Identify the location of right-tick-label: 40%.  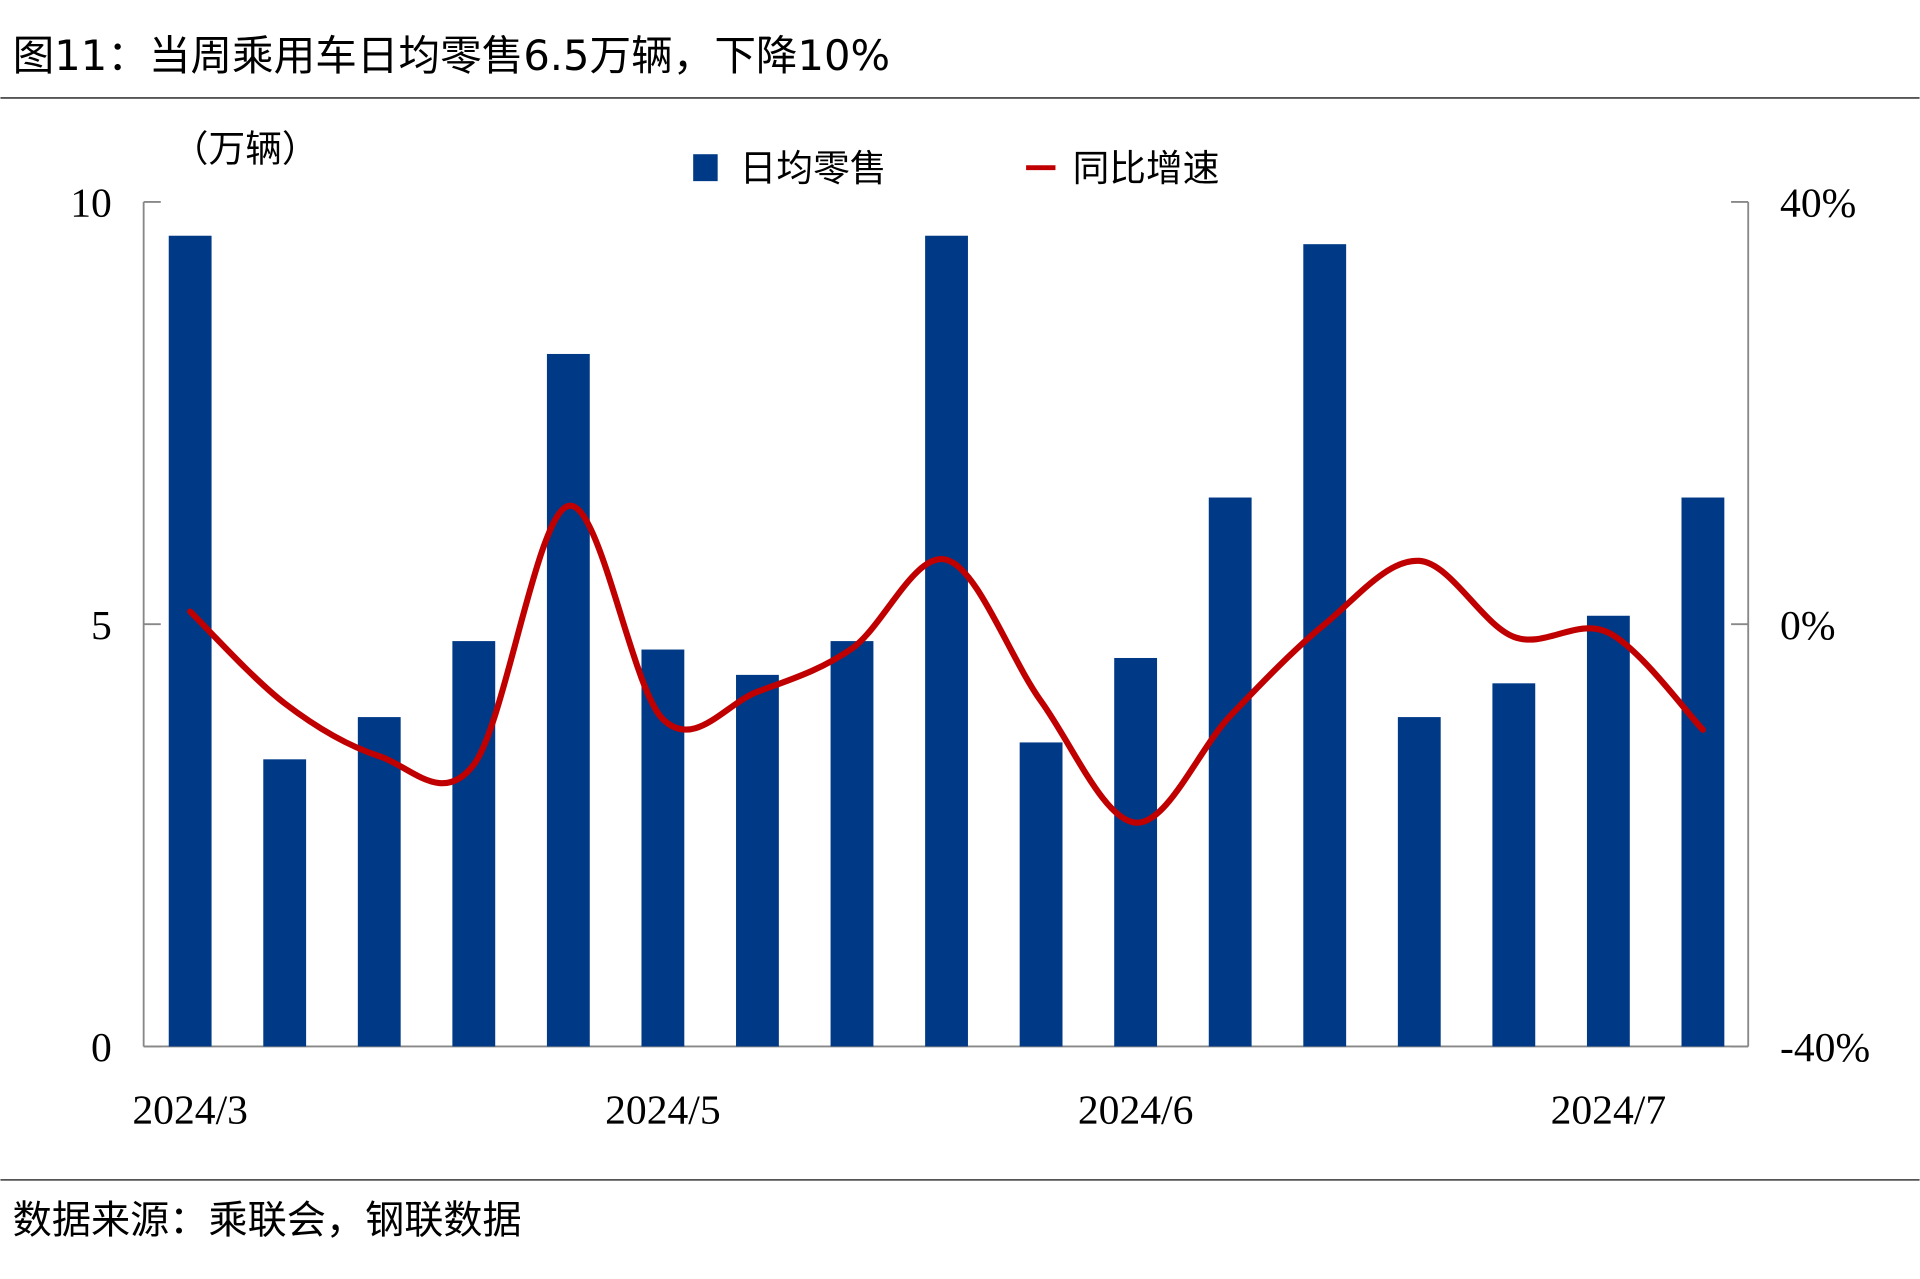
(1818, 204).